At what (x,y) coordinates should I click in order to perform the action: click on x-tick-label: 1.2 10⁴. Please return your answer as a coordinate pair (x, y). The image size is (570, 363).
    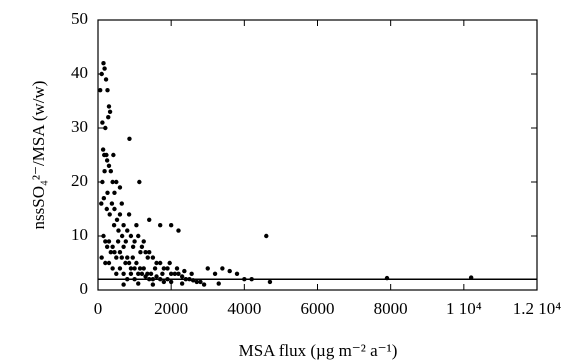
    Looking at the image, I should click on (537, 308).